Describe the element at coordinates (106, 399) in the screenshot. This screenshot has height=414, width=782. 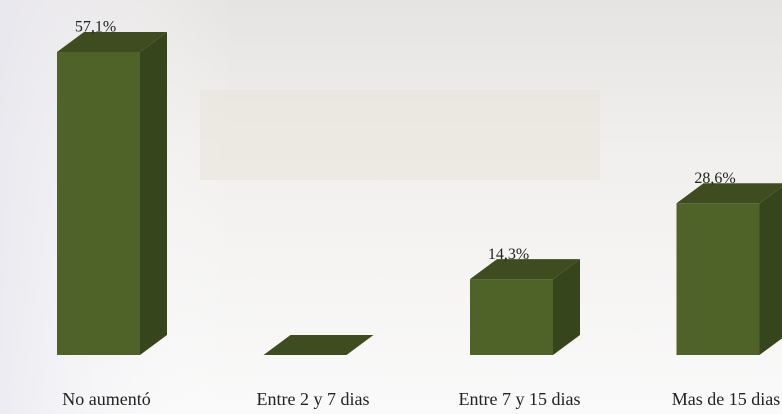
I see `x-tick-label: No aumentó` at that location.